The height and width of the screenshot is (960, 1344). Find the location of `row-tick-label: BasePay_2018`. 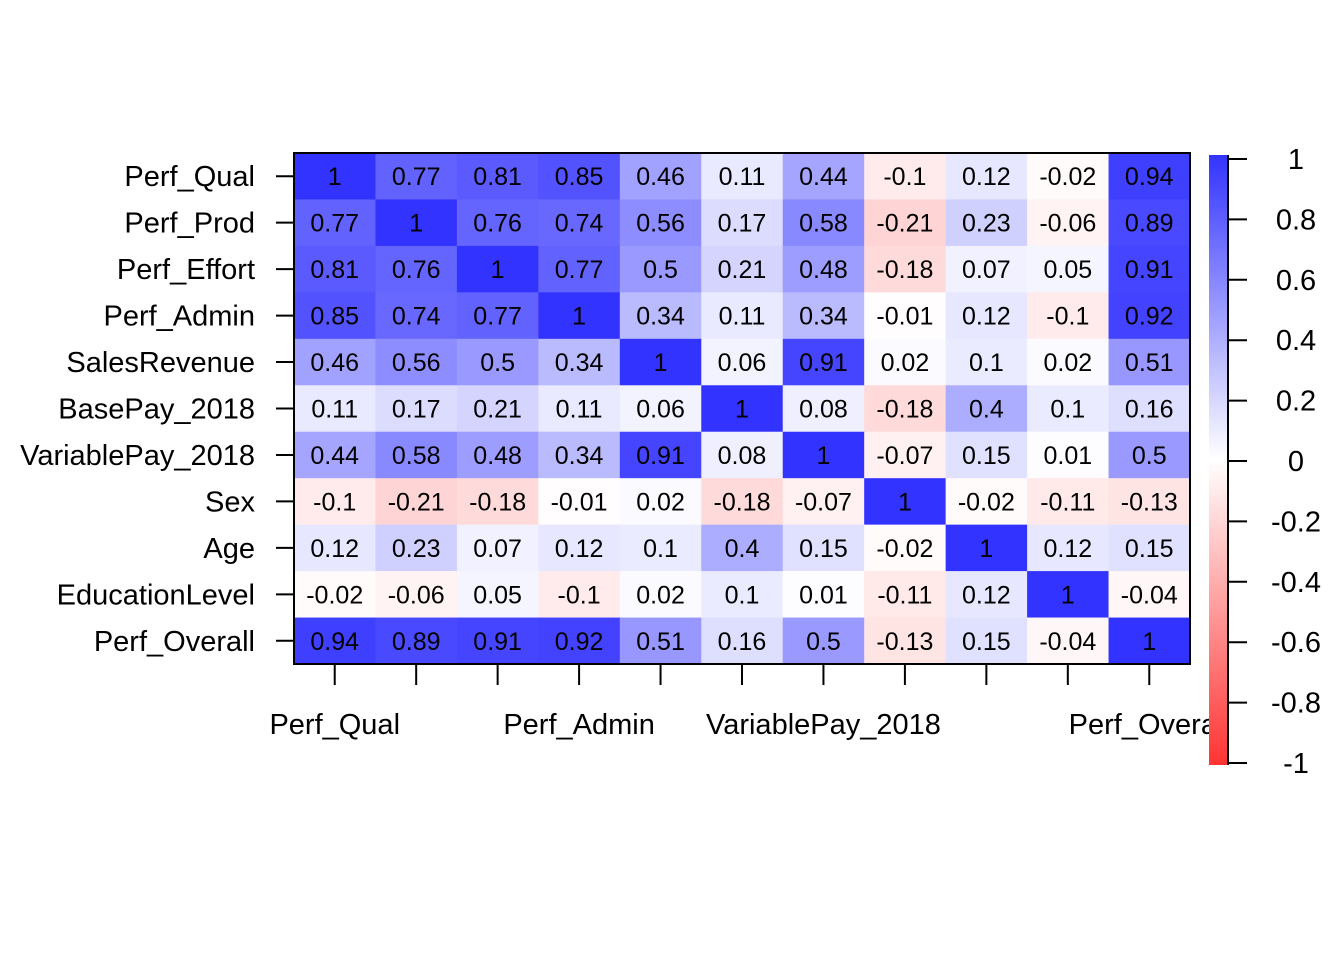

row-tick-label: BasePay_2018 is located at coordinates (156, 410).